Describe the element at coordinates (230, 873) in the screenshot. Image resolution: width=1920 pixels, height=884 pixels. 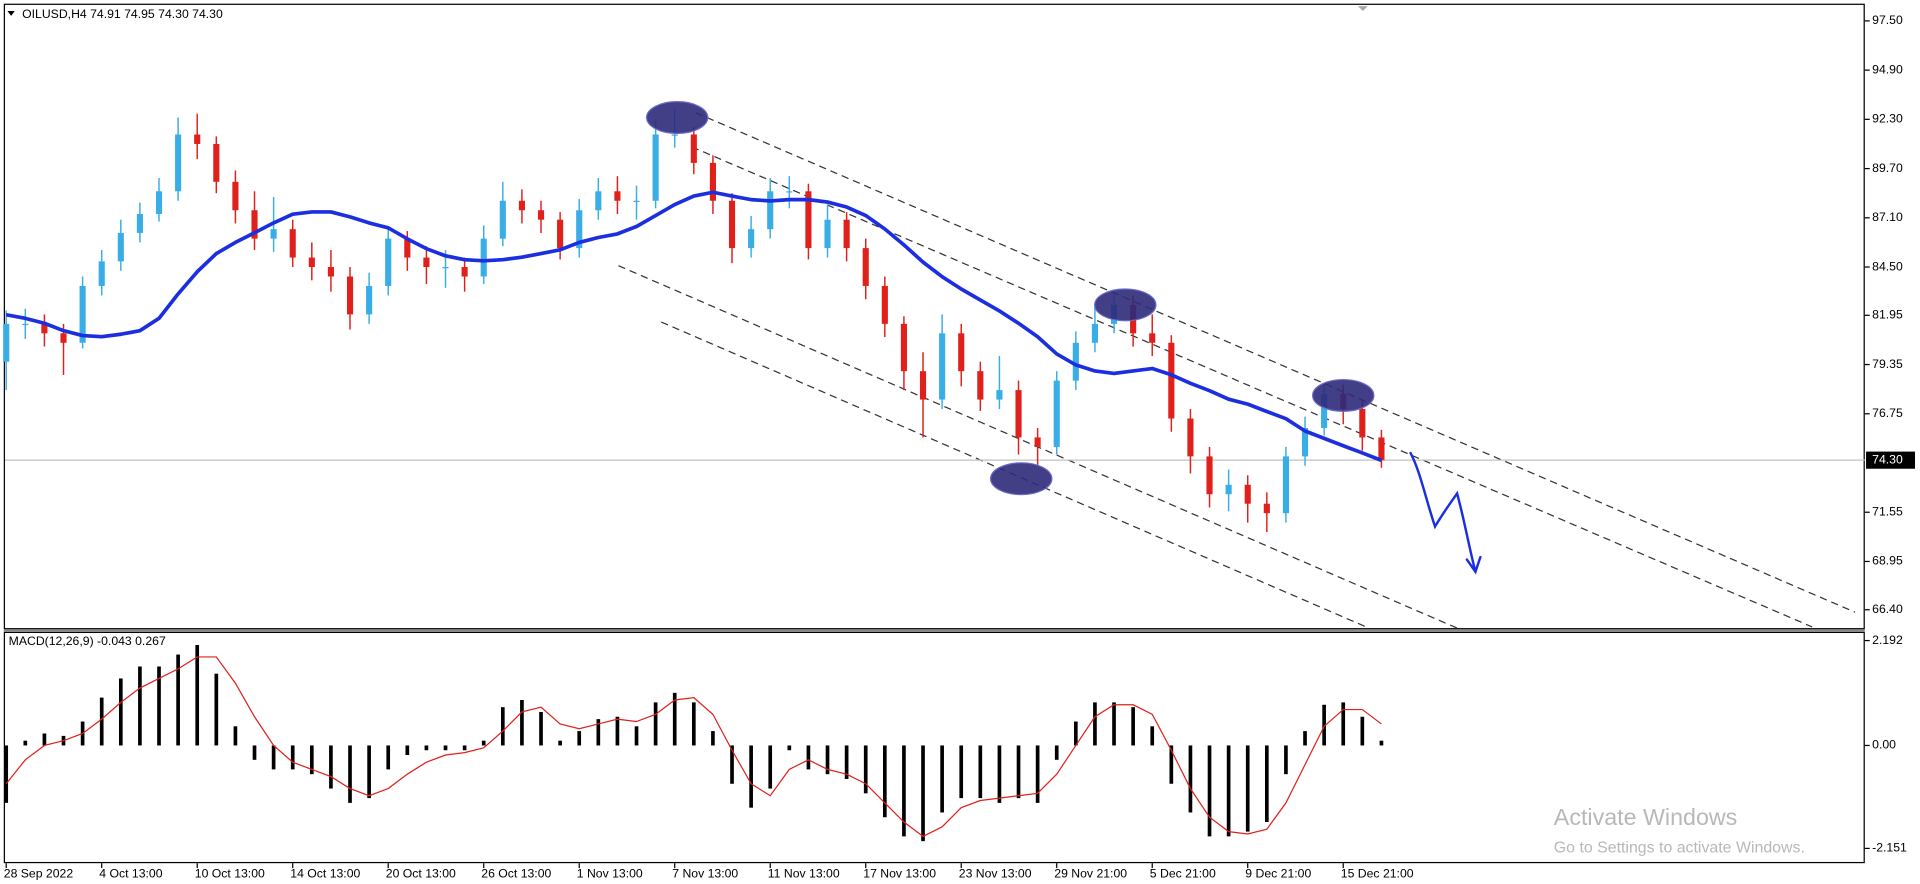
I see `x-tick-label: 10 Oct 13:00` at that location.